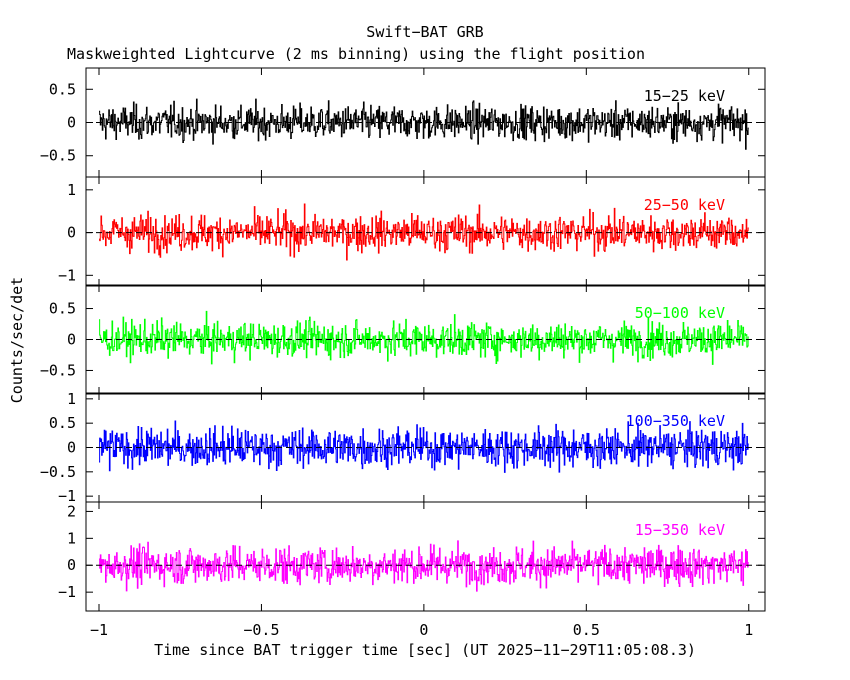 This screenshot has width=850, height=680. What do you see at coordinates (748, 630) in the screenshot?
I see `xtick-label: 1` at bounding box center [748, 630].